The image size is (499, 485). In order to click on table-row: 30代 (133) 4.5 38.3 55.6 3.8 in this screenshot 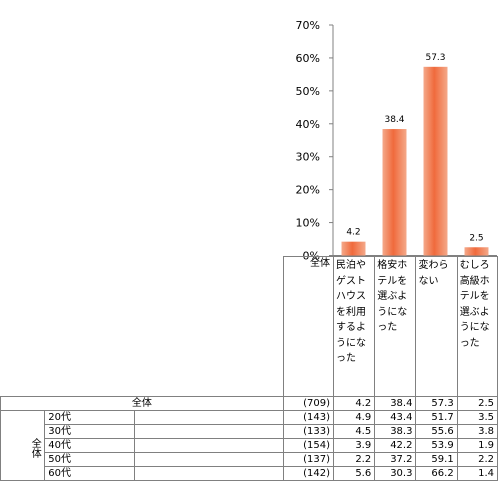, I will do `click(250, 431)`.